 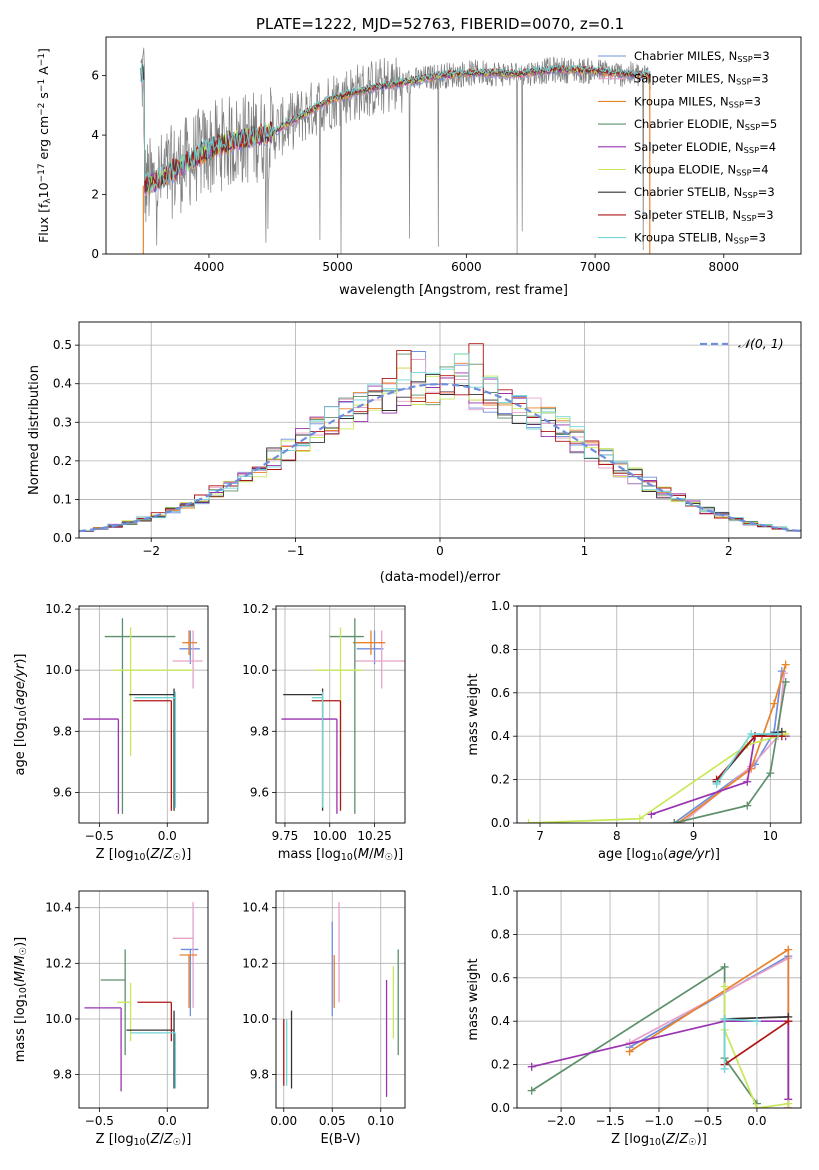 What do you see at coordinates (701, 79) in the screenshot?
I see `legend-label: Salpeter MILES, NSSP=3` at bounding box center [701, 79].